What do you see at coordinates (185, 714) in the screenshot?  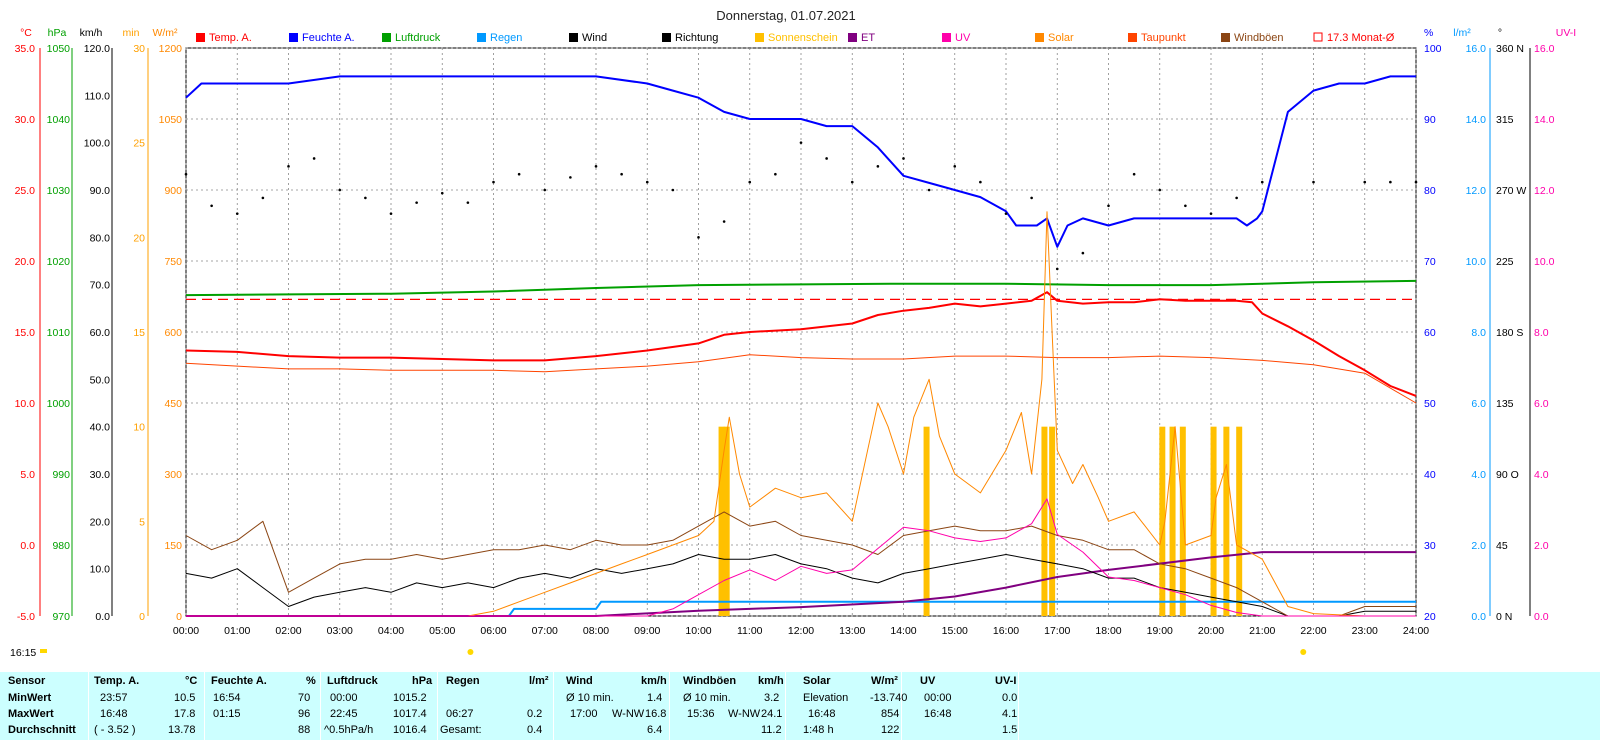 I see `temp-max: 17.8` at bounding box center [185, 714].